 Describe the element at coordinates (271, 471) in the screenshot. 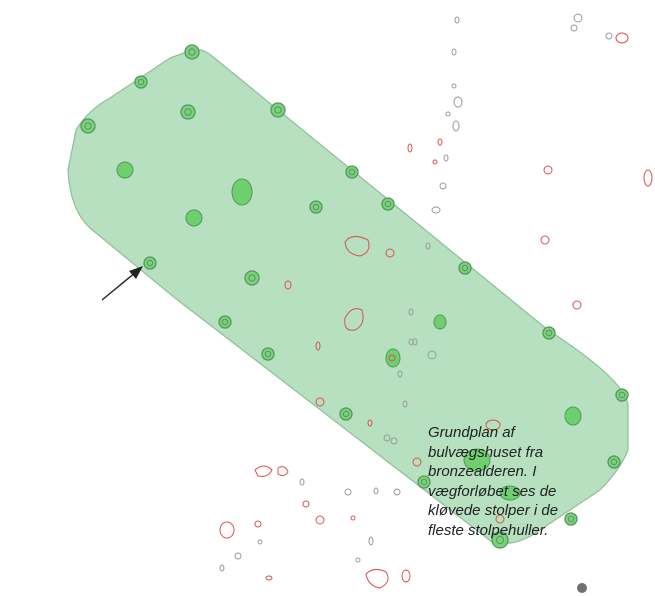

I see `red-feature-cluster` at that location.